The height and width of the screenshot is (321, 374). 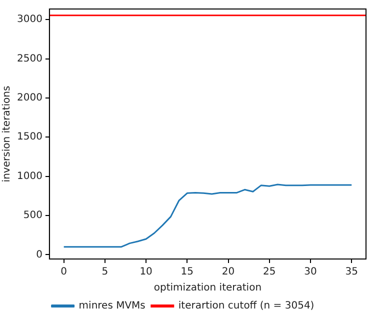 I want to click on x-tick-label: 20, so click(x=228, y=272).